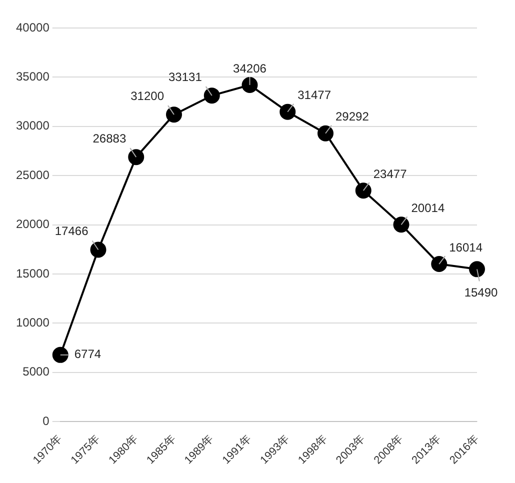 This screenshot has width=515, height=483. What do you see at coordinates (33, 224) in the screenshot?
I see `y-tick-label: 20000` at bounding box center [33, 224].